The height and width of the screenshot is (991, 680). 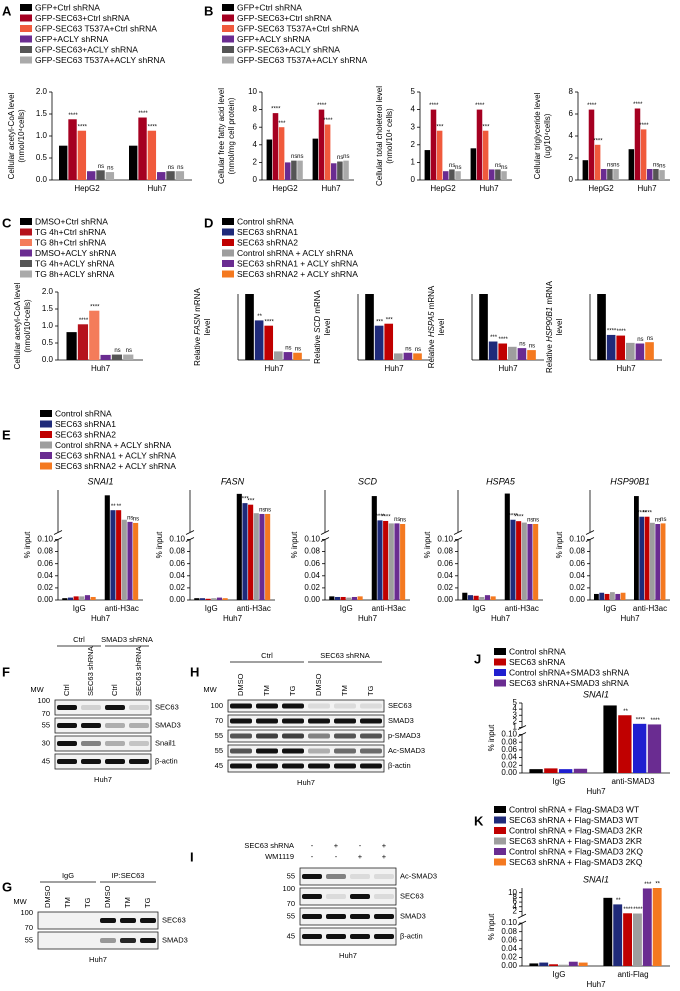 I want to click on y-tick-label: 6, so click(x=515, y=901).